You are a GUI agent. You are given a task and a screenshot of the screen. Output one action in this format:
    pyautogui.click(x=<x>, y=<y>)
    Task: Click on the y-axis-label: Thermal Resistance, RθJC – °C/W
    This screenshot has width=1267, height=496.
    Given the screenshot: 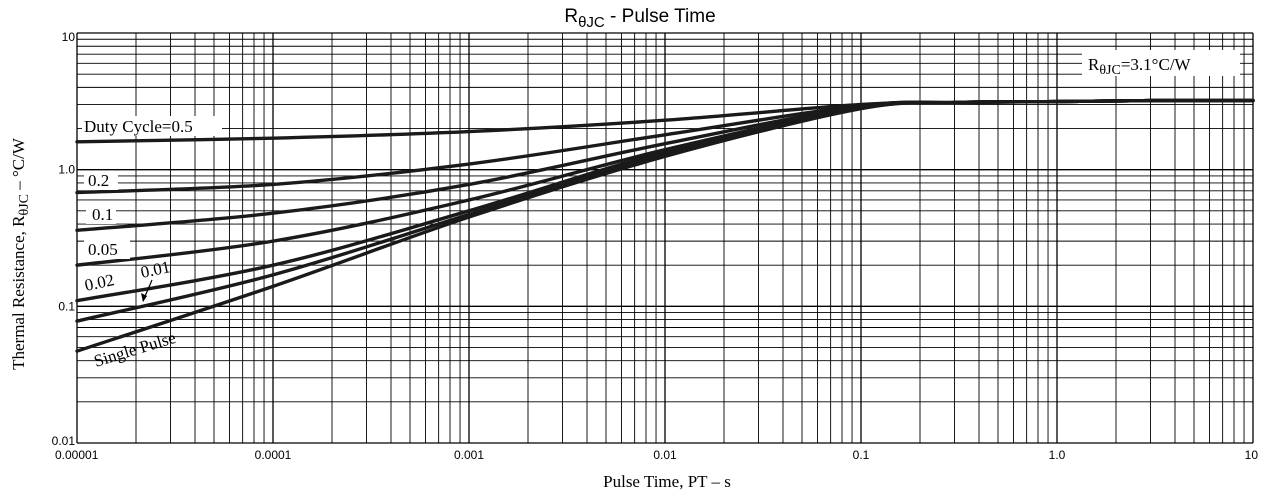 What is the action you would take?
    pyautogui.click(x=20, y=253)
    